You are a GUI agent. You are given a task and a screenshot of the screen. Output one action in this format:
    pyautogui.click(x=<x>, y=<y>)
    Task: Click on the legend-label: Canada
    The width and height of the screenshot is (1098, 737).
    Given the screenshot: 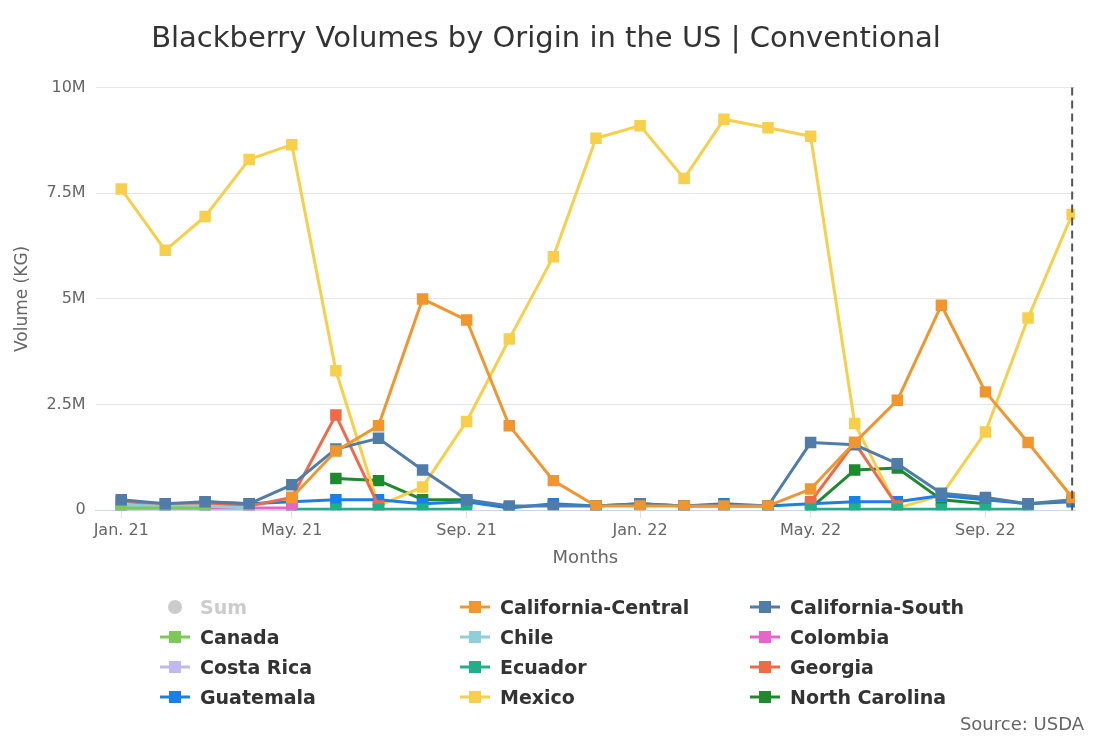 What is the action you would take?
    pyautogui.click(x=240, y=637)
    